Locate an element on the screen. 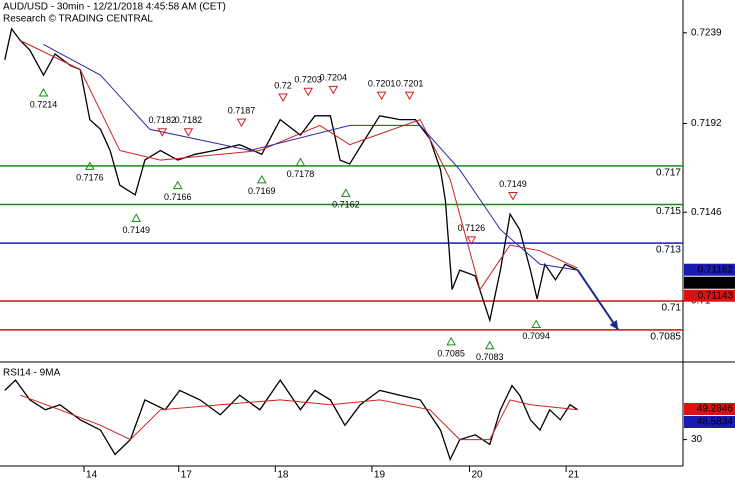 This screenshot has height=480, width=735. low-label: 0.7083 is located at coordinates (490, 357).